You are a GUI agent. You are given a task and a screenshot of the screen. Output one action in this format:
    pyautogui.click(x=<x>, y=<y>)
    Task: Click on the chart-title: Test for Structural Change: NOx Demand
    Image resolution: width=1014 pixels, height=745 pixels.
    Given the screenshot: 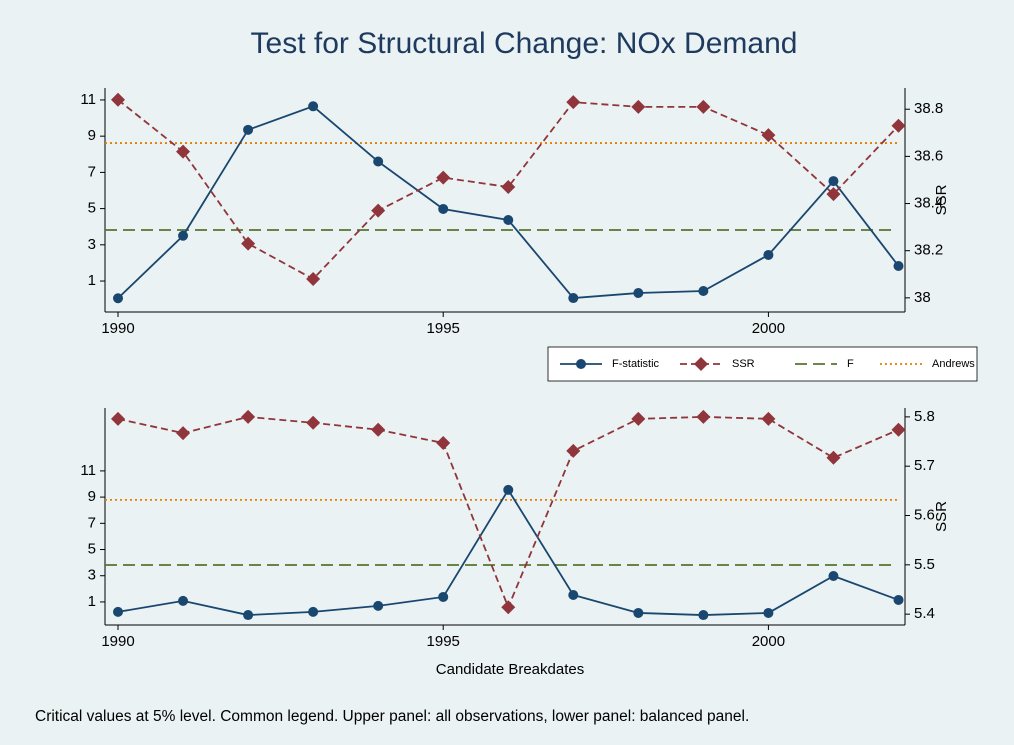 What is the action you would take?
    pyautogui.click(x=524, y=43)
    